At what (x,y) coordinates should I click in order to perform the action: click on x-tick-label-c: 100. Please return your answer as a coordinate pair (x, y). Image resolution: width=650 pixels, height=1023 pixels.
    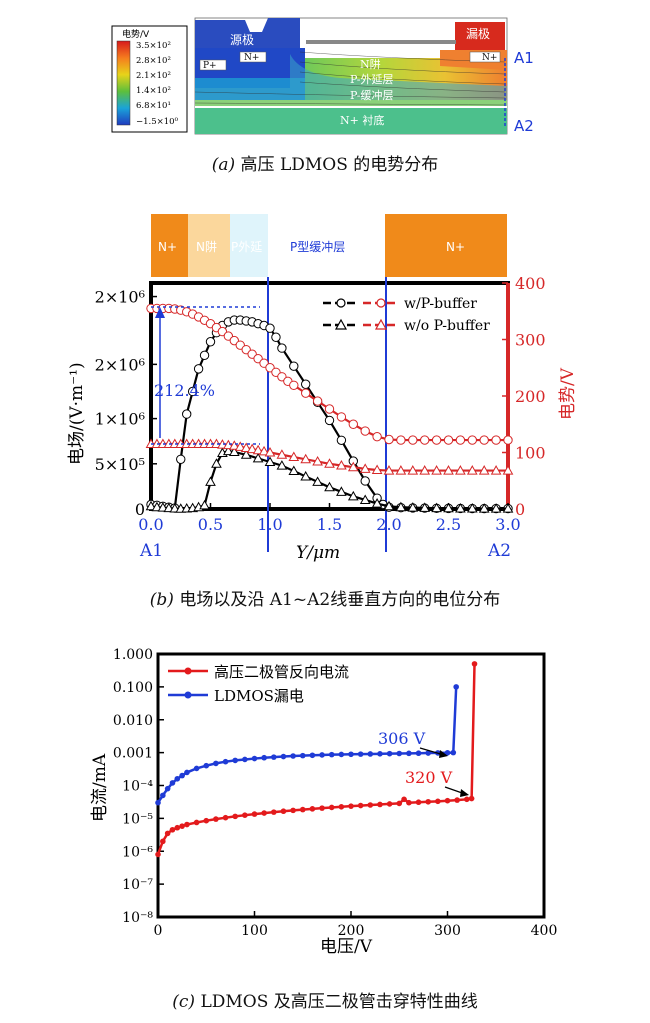
    Looking at the image, I should click on (254, 931).